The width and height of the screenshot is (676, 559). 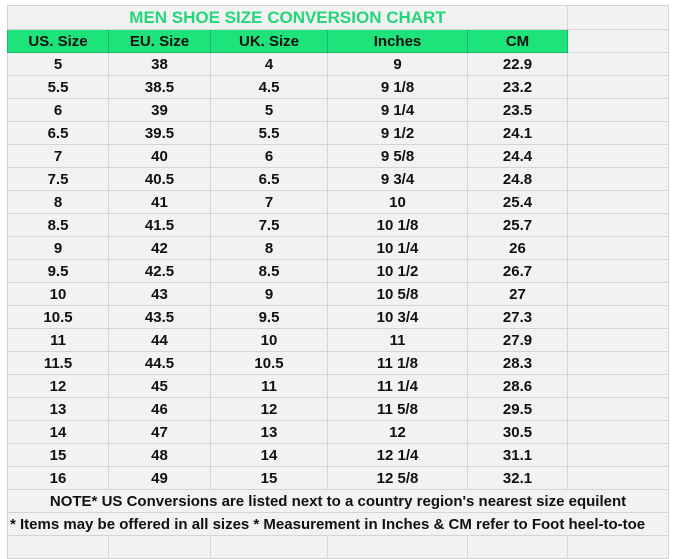 What do you see at coordinates (159, 41) in the screenshot?
I see `column-header: EU. Size` at bounding box center [159, 41].